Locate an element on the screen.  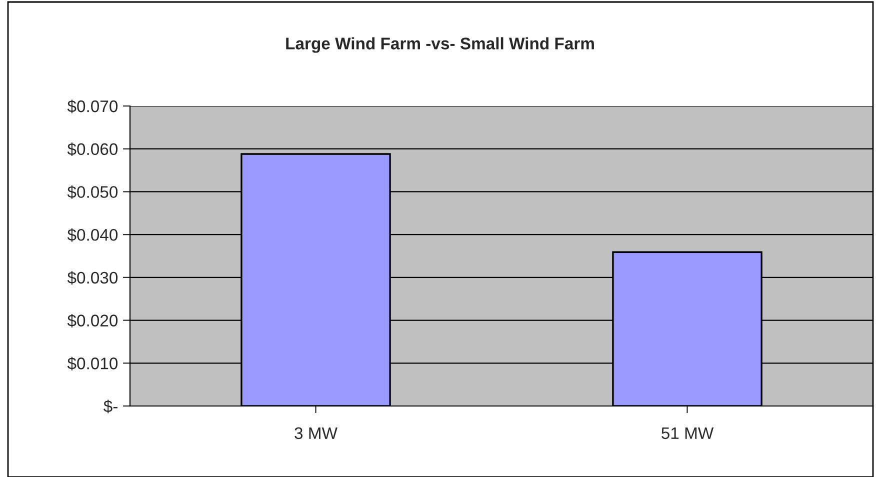
y-tick-label: $0.040 is located at coordinates (92, 235).